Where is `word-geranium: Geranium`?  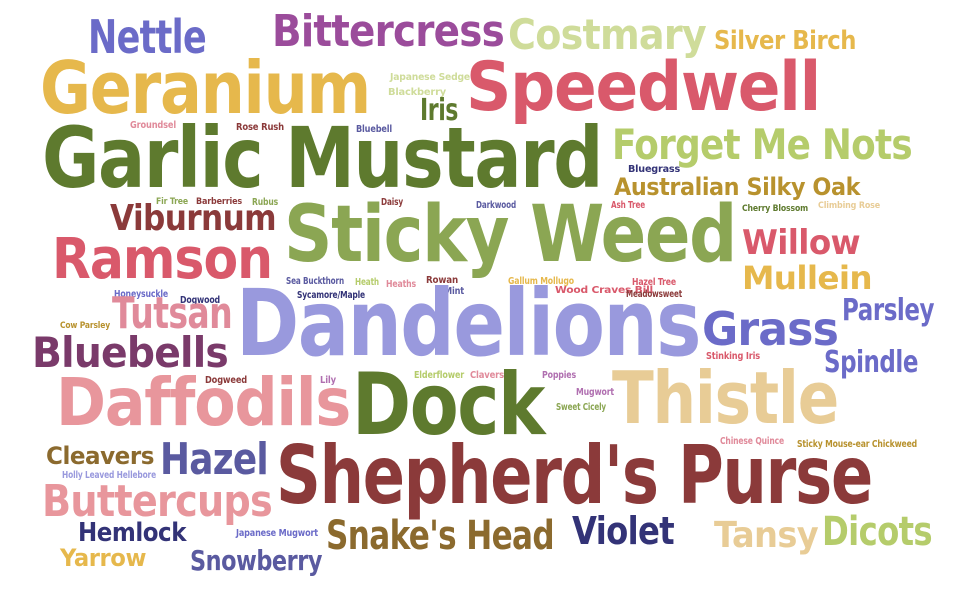 word-geranium: Geranium is located at coordinates (205, 88).